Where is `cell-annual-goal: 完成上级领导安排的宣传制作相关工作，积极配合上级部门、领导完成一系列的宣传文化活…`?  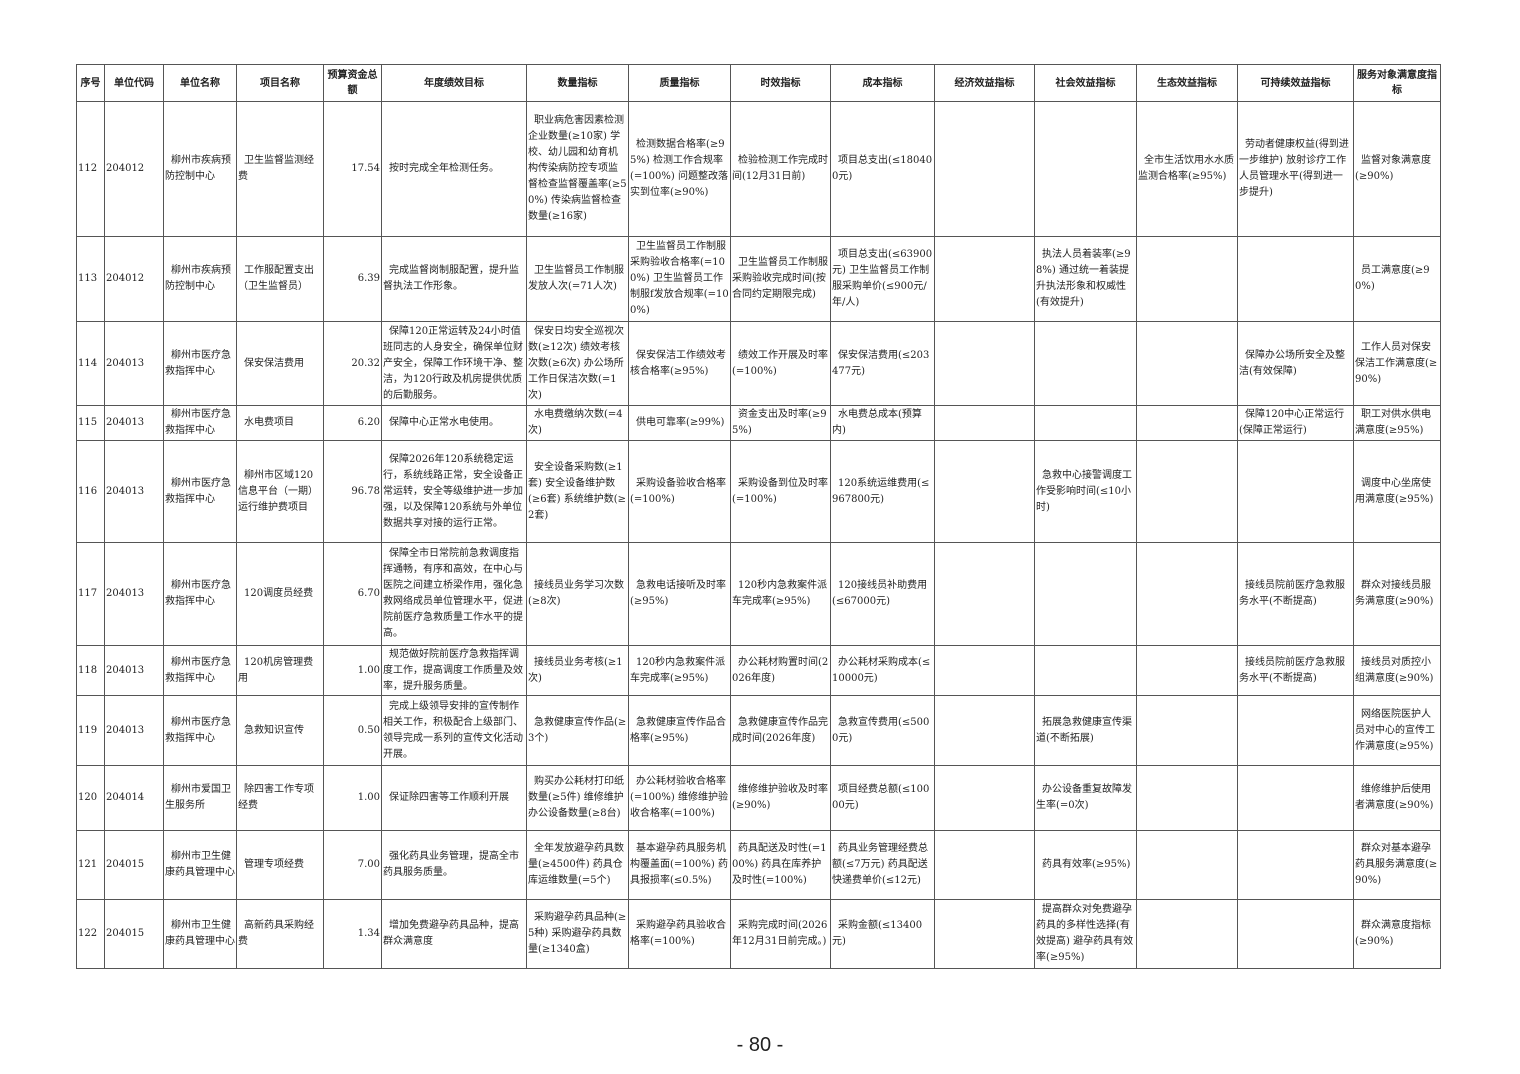 cell-annual-goal: 完成上级领导安排的宣传制作相关工作，积极配合上级部门、领导完成一系列的宣传文化活… is located at coordinates (454, 730).